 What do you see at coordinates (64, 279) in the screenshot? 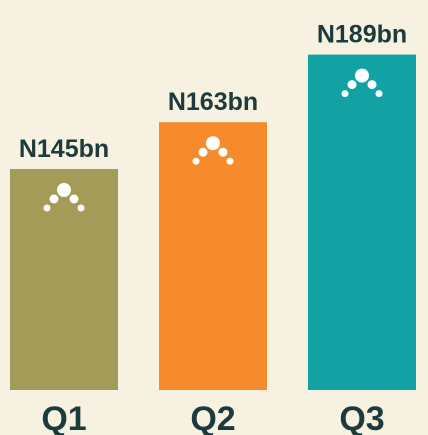
I see `bar` at bounding box center [64, 279].